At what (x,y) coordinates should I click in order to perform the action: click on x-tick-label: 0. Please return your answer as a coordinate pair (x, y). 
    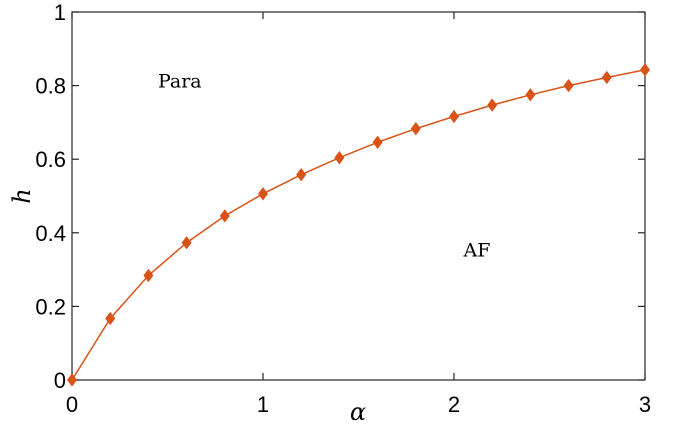
    Looking at the image, I should click on (72, 404).